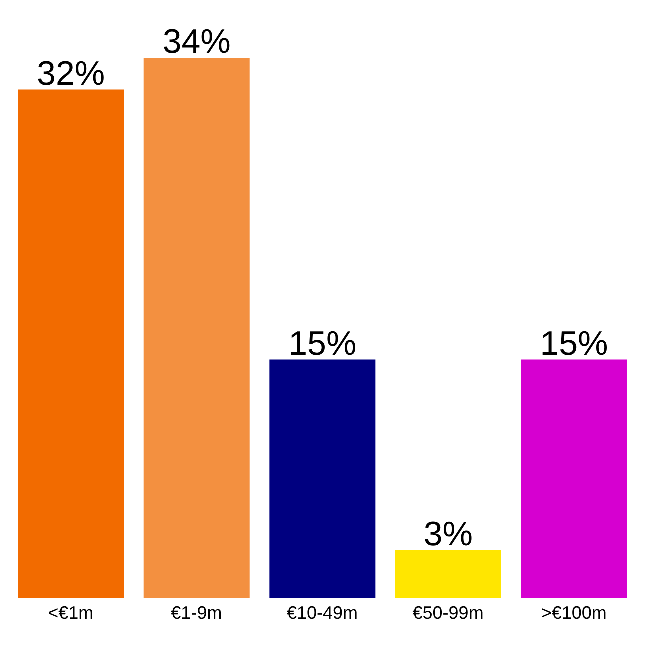  What do you see at coordinates (71, 612) in the screenshot?
I see `x-tick-label: <€1m` at bounding box center [71, 612].